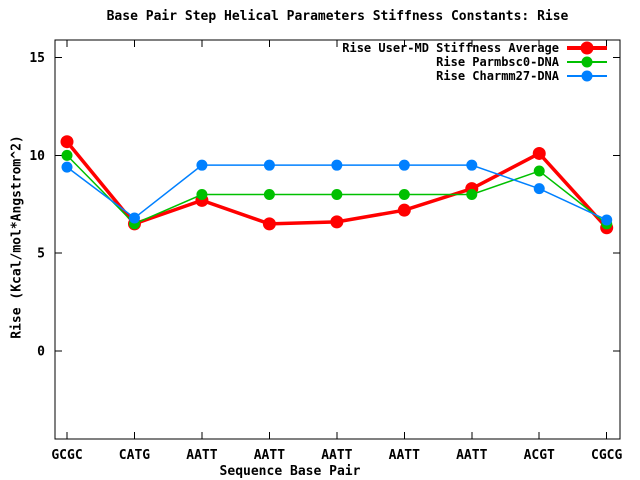  What do you see at coordinates (37, 156) in the screenshot?
I see `y-tick-label: 10` at bounding box center [37, 156].